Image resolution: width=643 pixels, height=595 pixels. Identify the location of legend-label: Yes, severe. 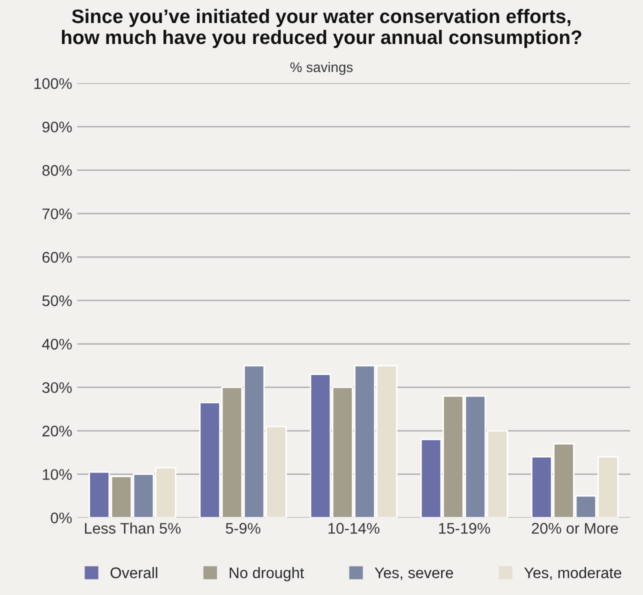
(413, 574).